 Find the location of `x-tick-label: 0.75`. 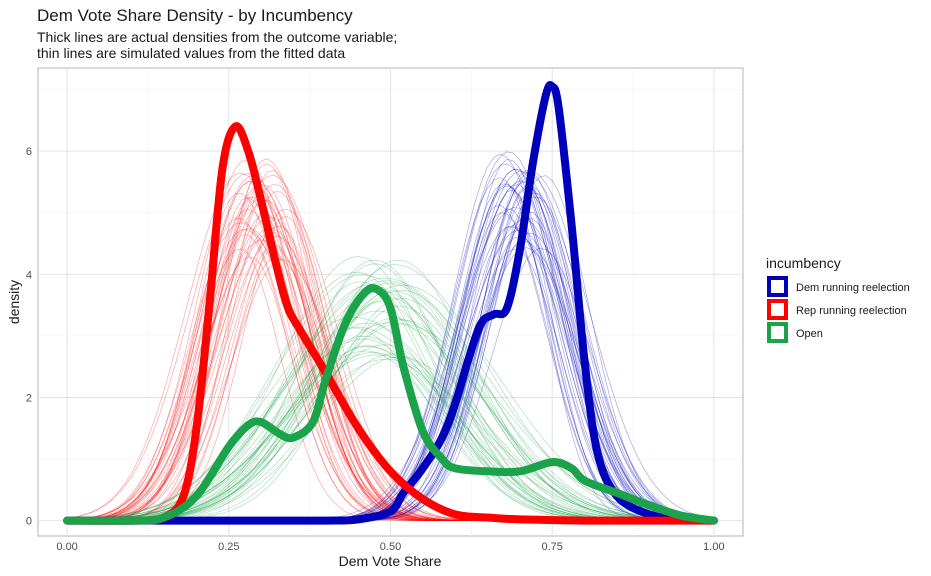

x-tick-label: 0.75 is located at coordinates (551, 547).